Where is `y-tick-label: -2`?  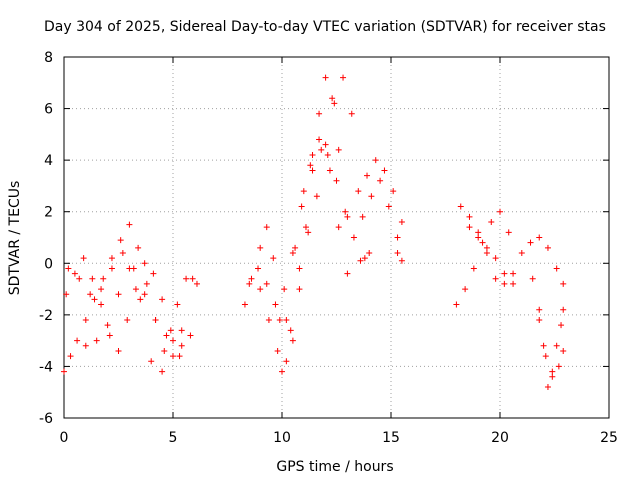
y-tick-label: -2 is located at coordinates (46, 316).